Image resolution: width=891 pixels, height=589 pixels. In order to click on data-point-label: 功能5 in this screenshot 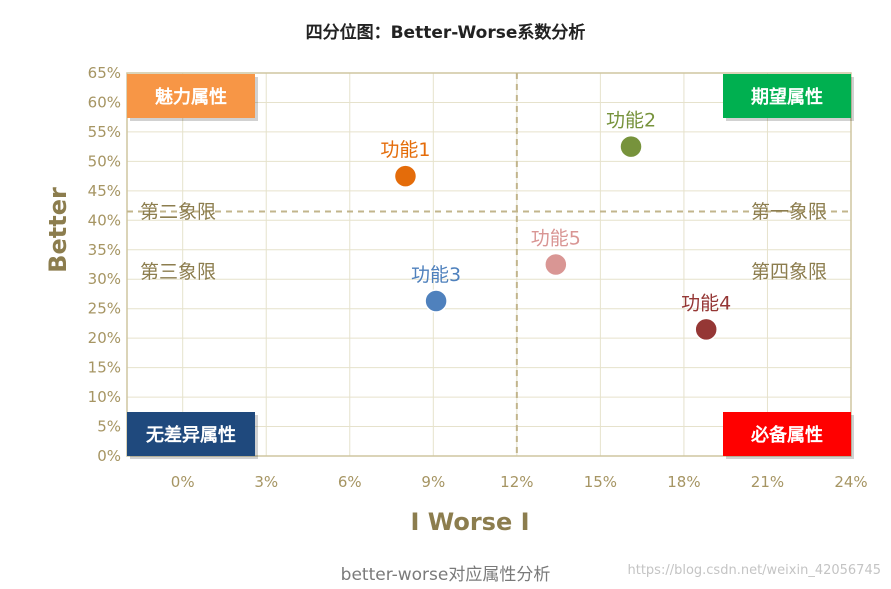, I will do `click(556, 239)`.